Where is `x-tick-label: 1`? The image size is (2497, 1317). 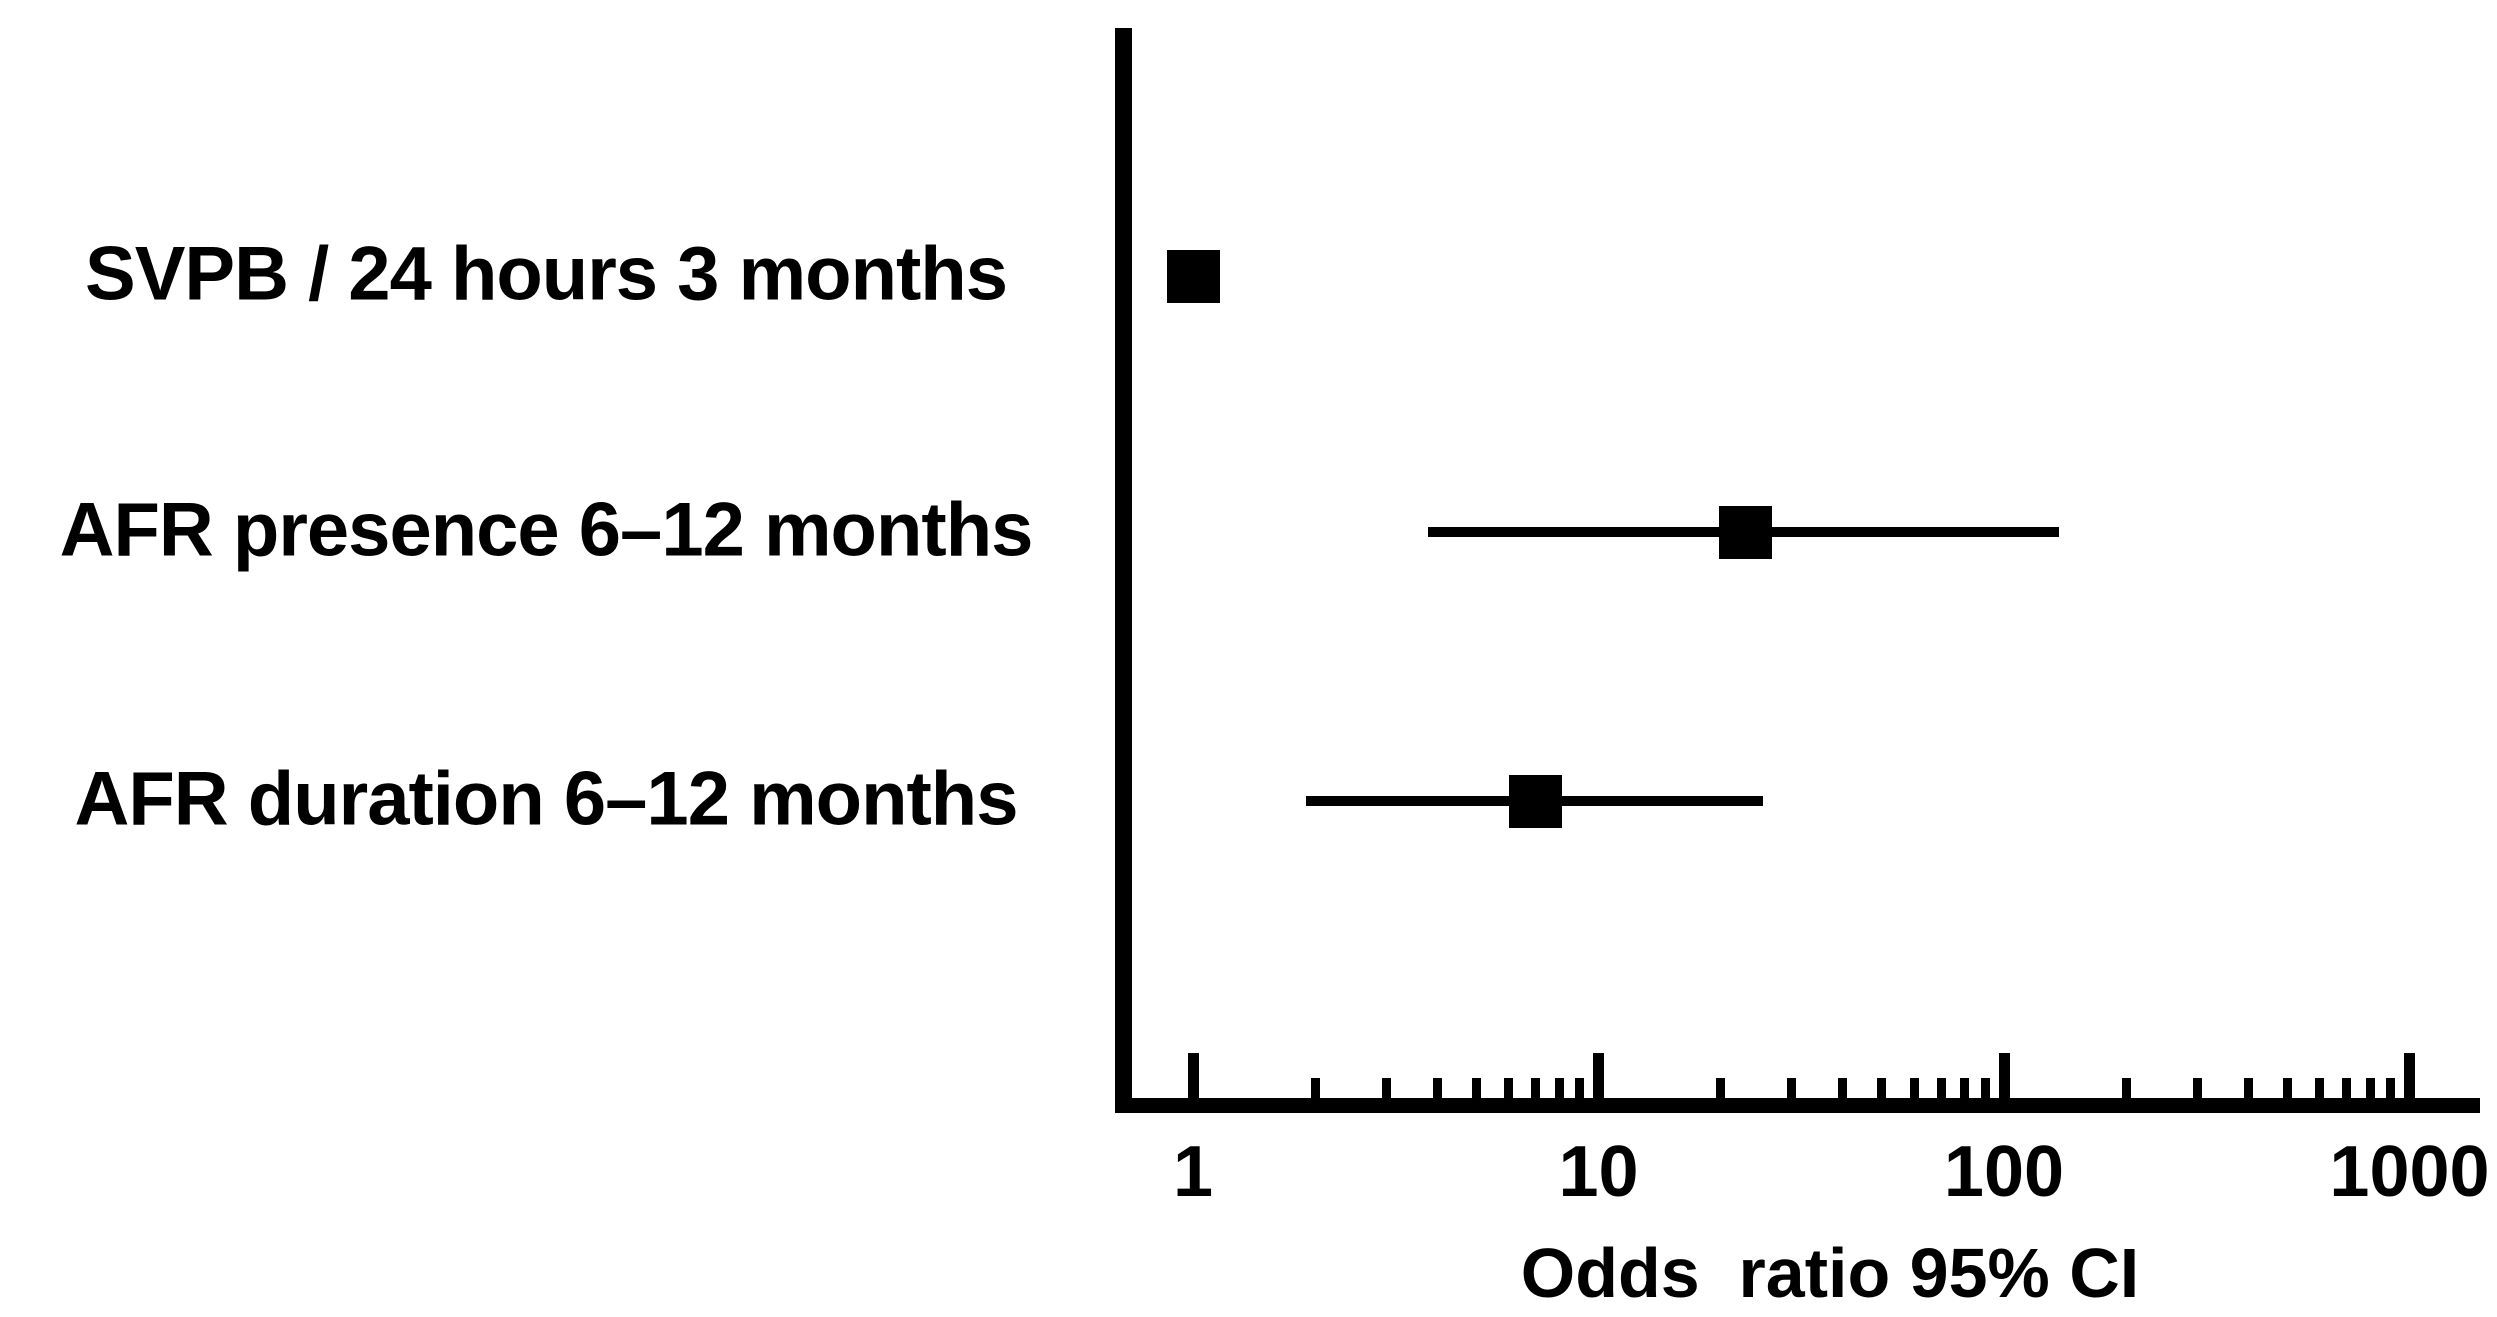
x-tick-label: 1 is located at coordinates (1193, 1172).